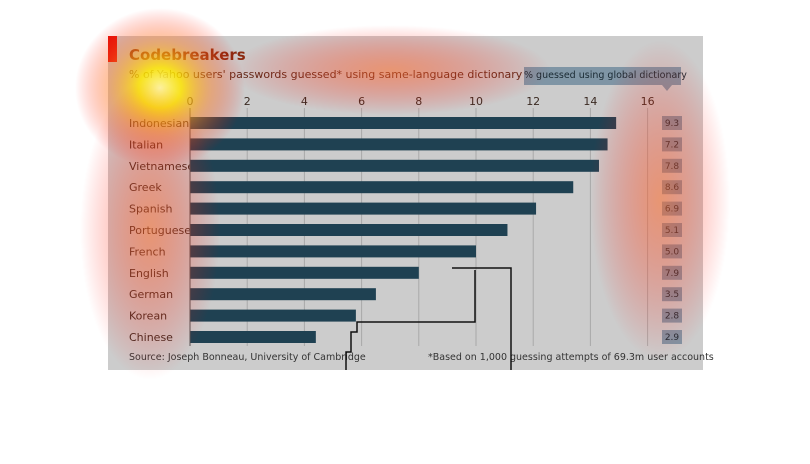 The image size is (810, 464). Describe the element at coordinates (672, 274) in the screenshot. I see `global-value-label: 7.9` at that location.